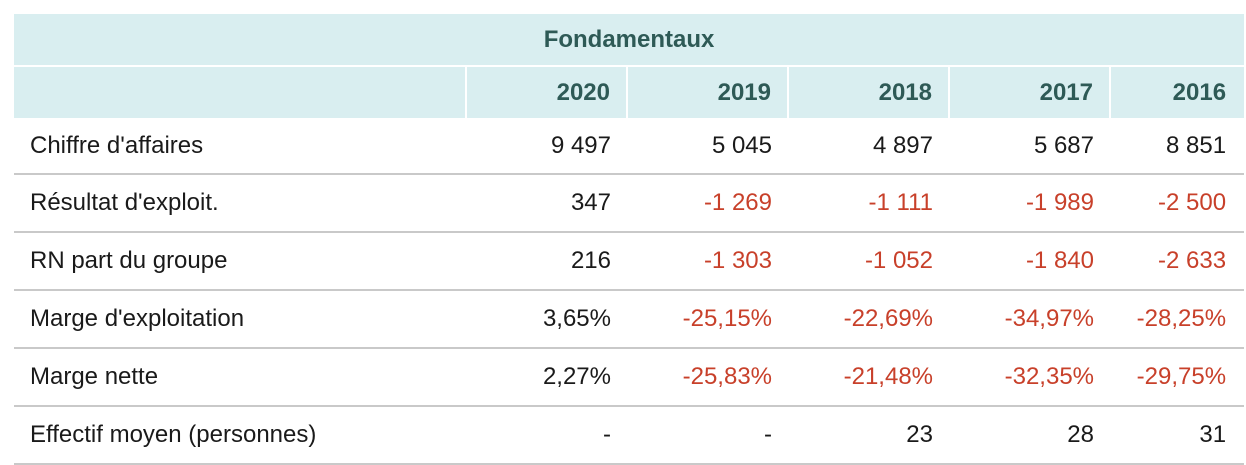 This screenshot has width=1246, height=465. What do you see at coordinates (546, 92) in the screenshot?
I see `year-header: 2020` at bounding box center [546, 92].